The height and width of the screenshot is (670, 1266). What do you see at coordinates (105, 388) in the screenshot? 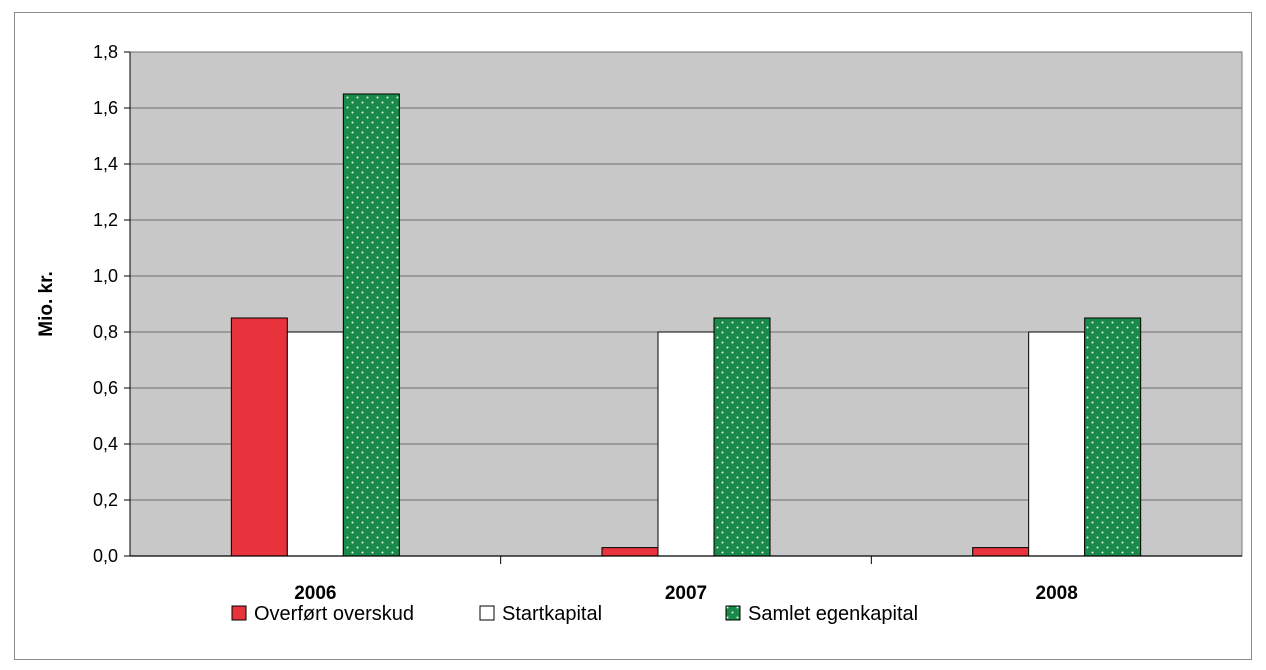
I see `y-tick-label: 0,6` at bounding box center [105, 388].